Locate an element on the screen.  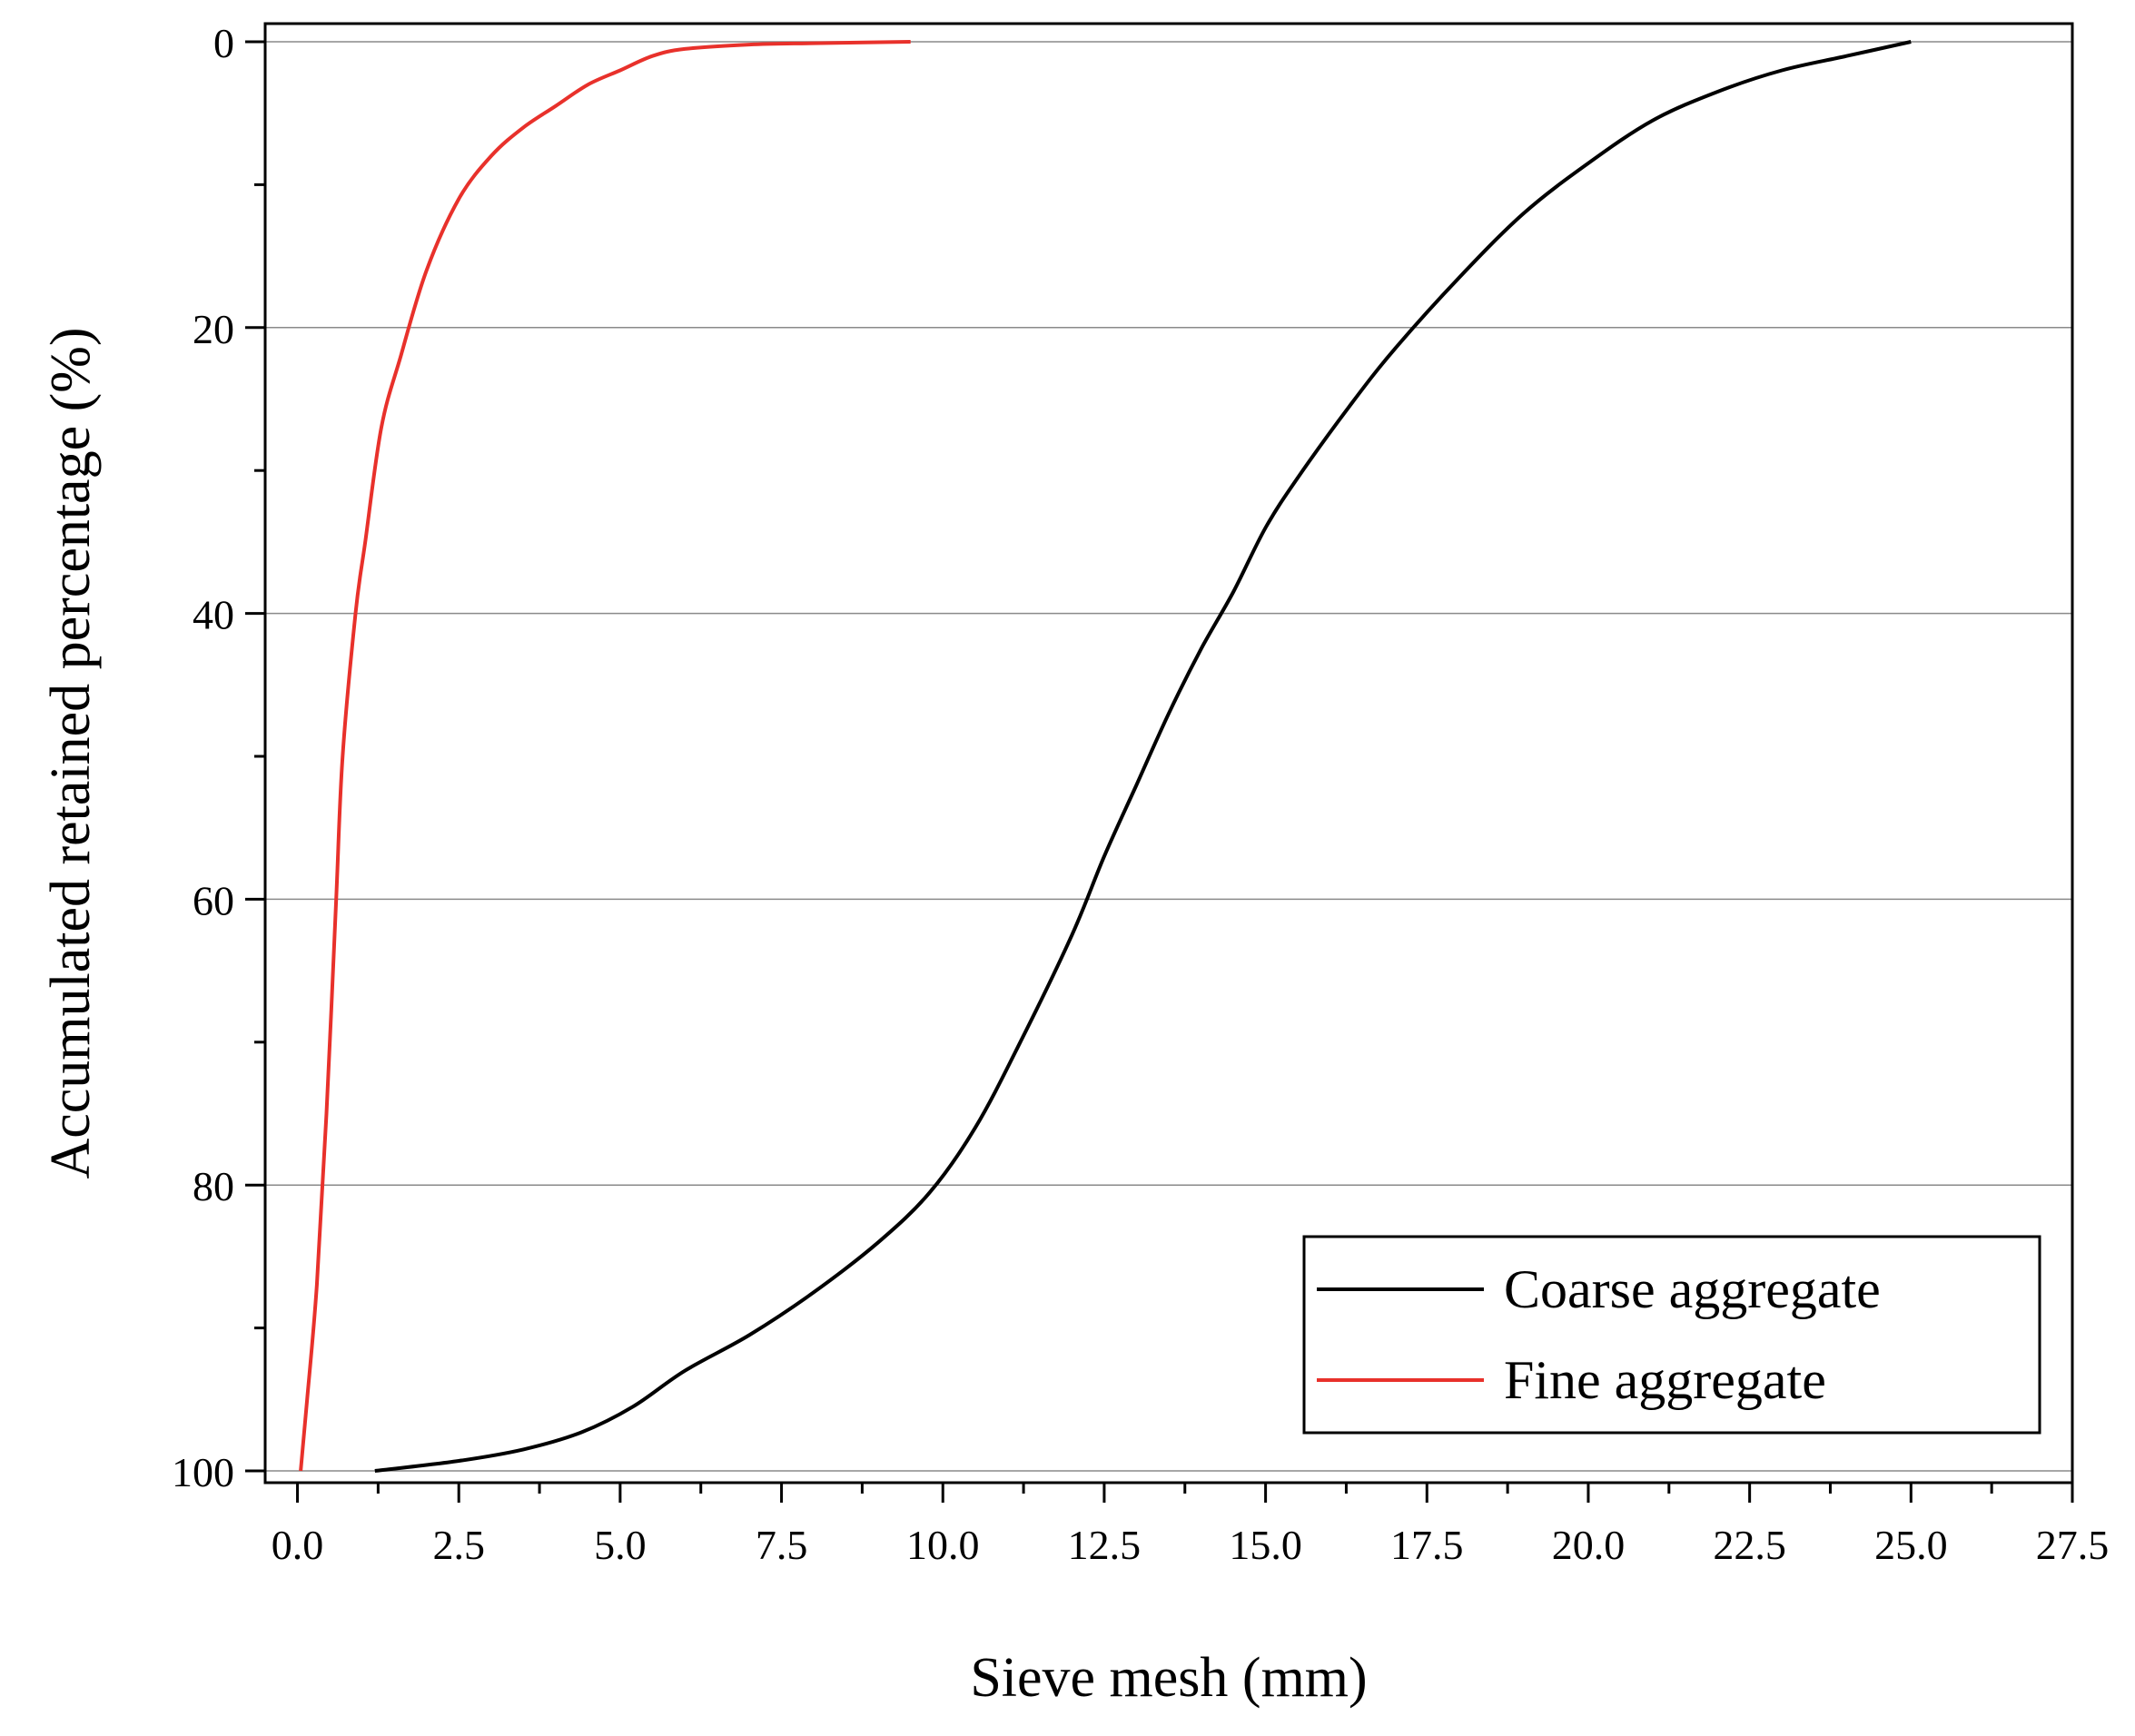
x-tick-label: 22.5 is located at coordinates (1749, 1545).